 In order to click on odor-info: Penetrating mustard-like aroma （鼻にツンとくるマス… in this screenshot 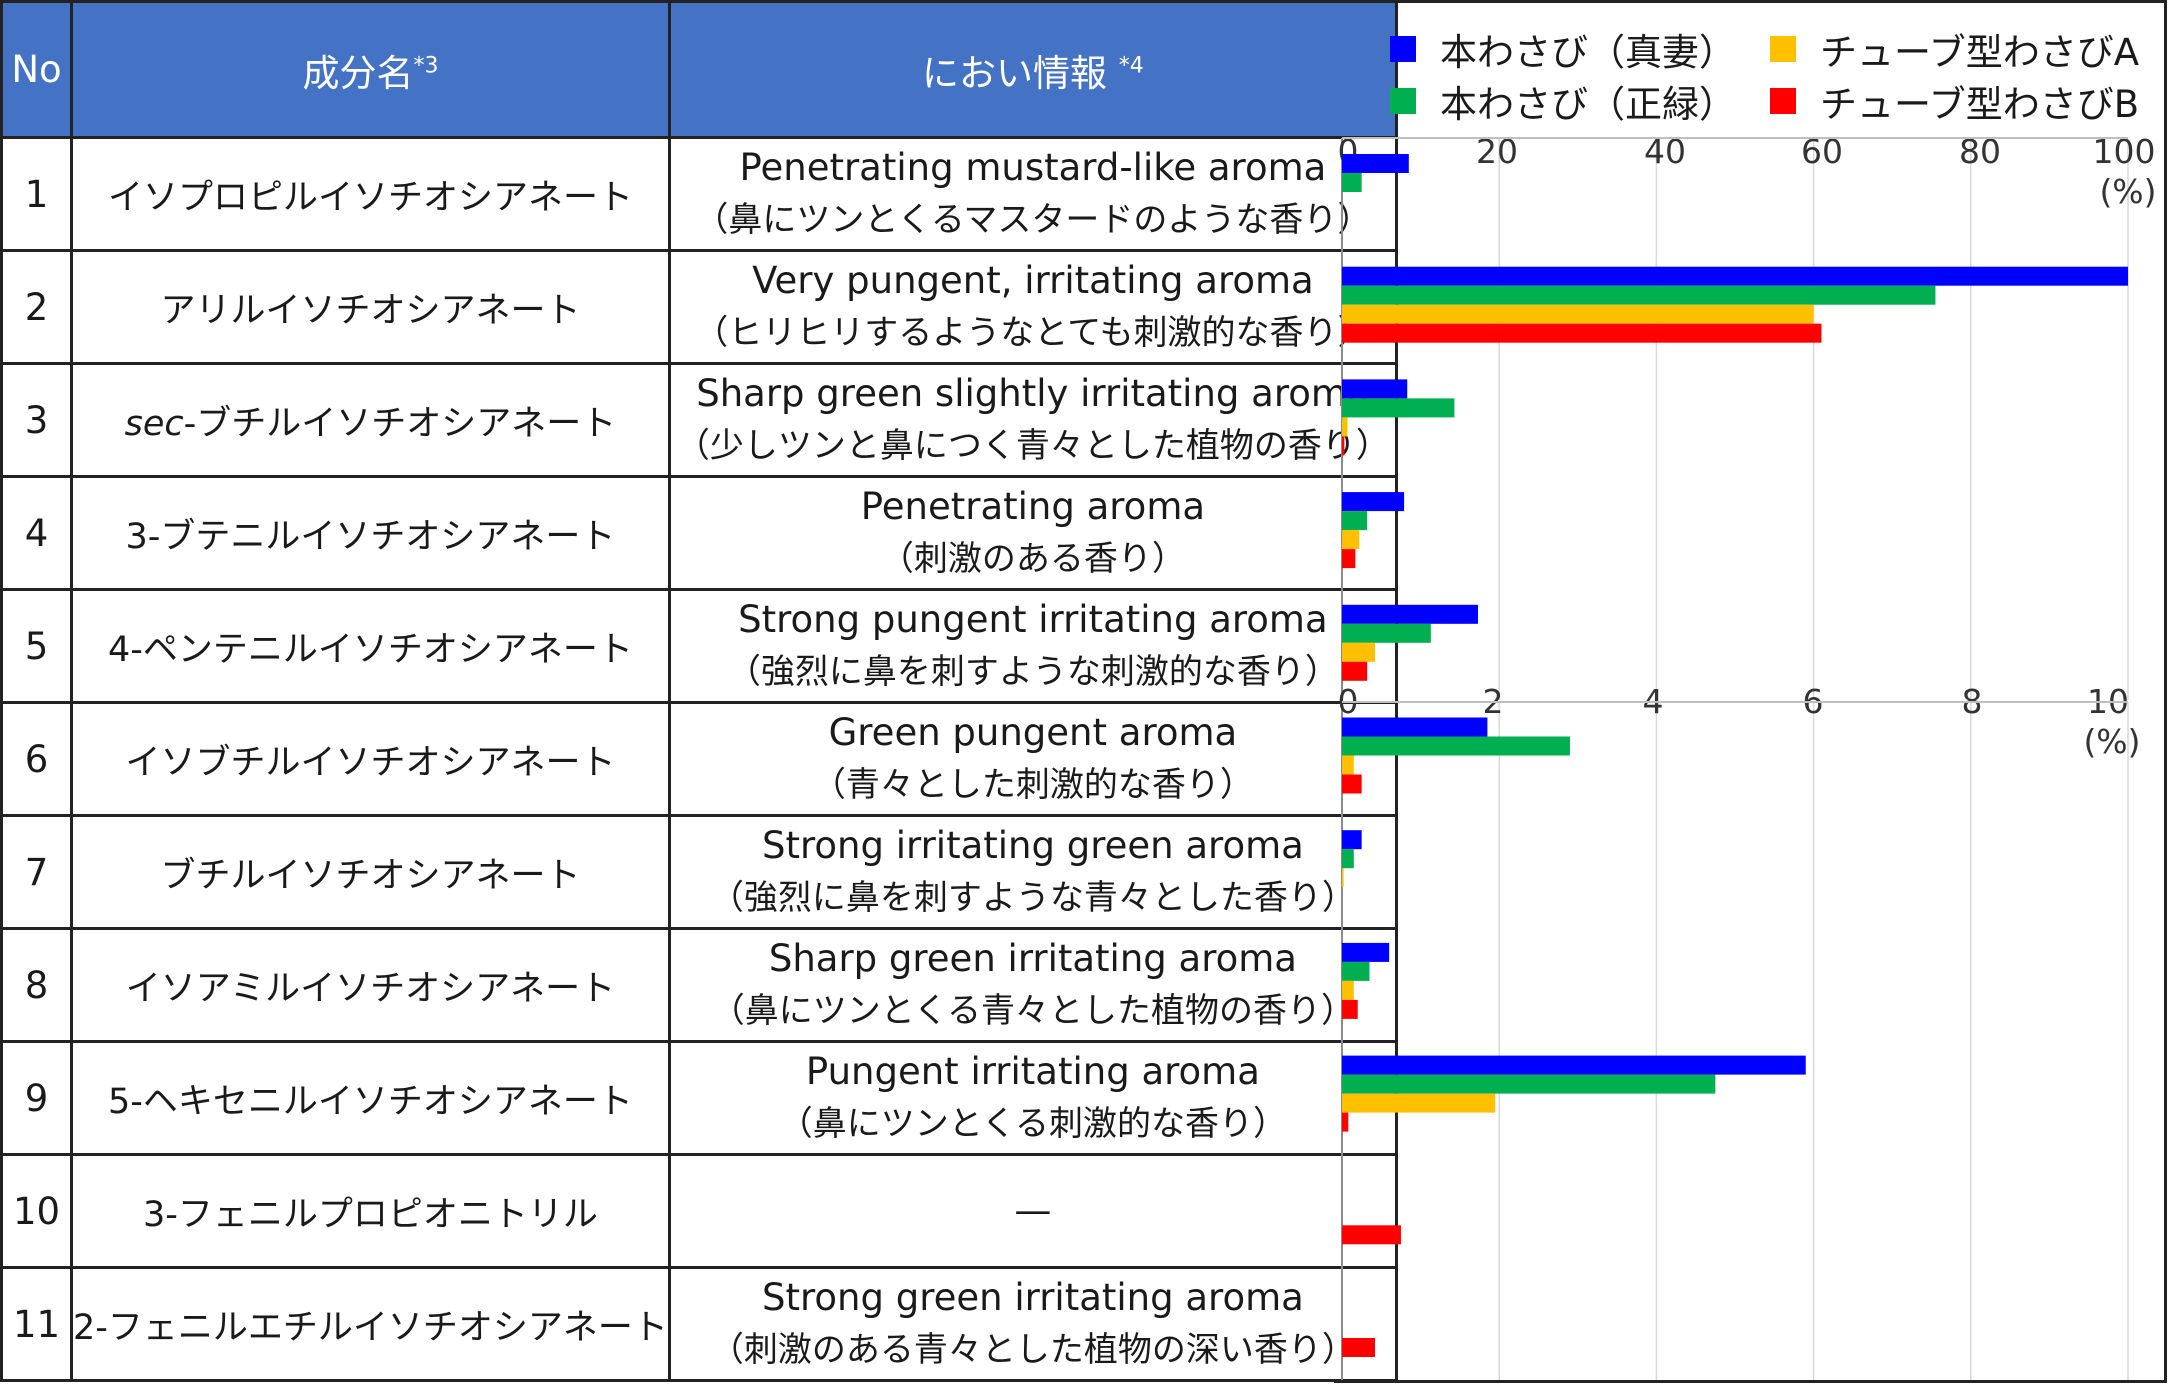, I will do `click(1032, 194)`.